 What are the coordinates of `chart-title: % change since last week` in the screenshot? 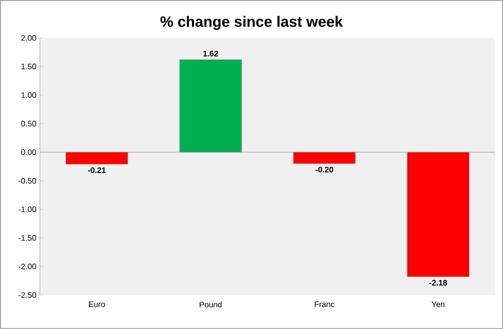 It's located at (251, 23).